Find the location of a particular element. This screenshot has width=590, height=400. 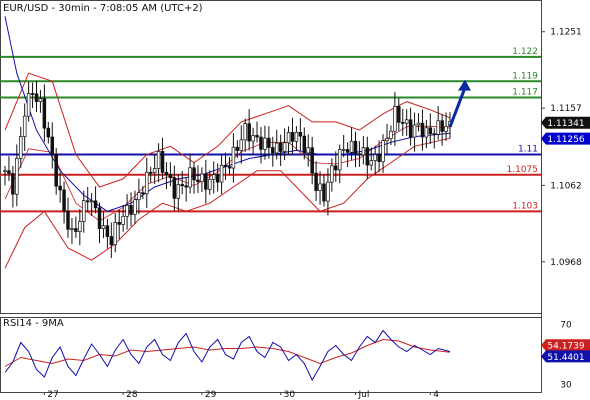

time-tick-label-5: 4 is located at coordinates (436, 395).